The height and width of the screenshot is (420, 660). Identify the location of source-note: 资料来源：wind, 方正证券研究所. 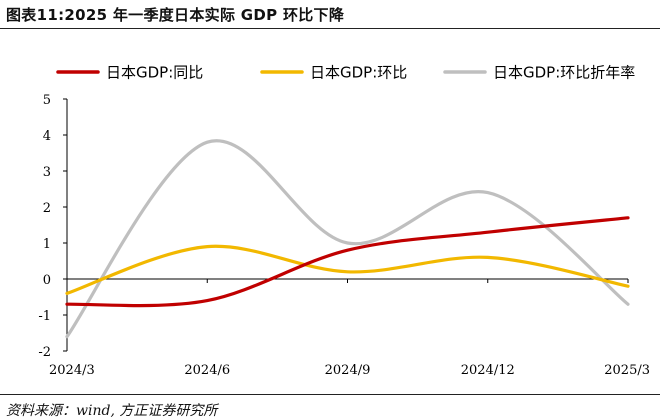
(112, 411).